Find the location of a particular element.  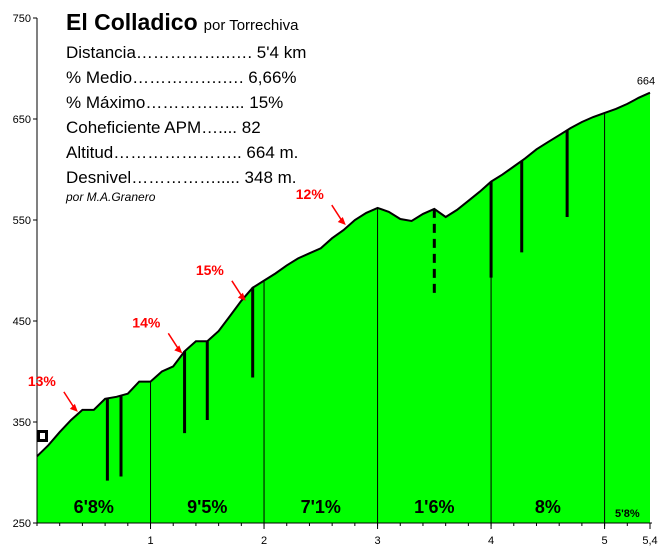

segment-grade-label: 7'1% is located at coordinates (321, 507).